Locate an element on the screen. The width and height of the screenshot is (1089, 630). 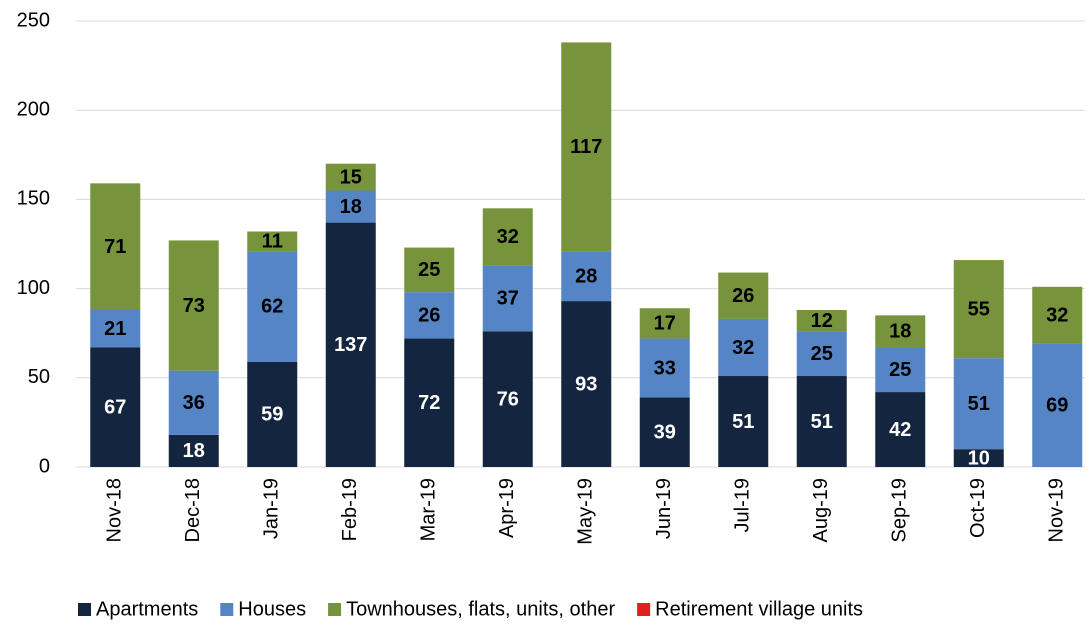
value-label: 71 is located at coordinates (115, 247).